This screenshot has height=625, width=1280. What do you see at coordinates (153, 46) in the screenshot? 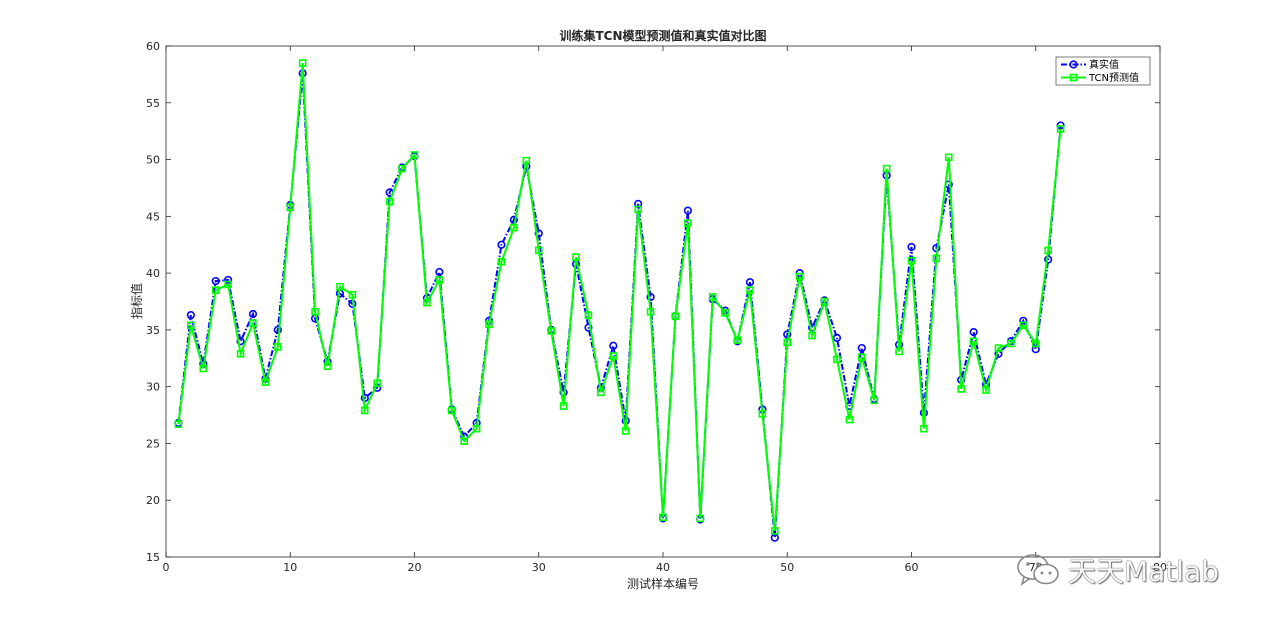
I see `y-tick-label: 60` at bounding box center [153, 46].